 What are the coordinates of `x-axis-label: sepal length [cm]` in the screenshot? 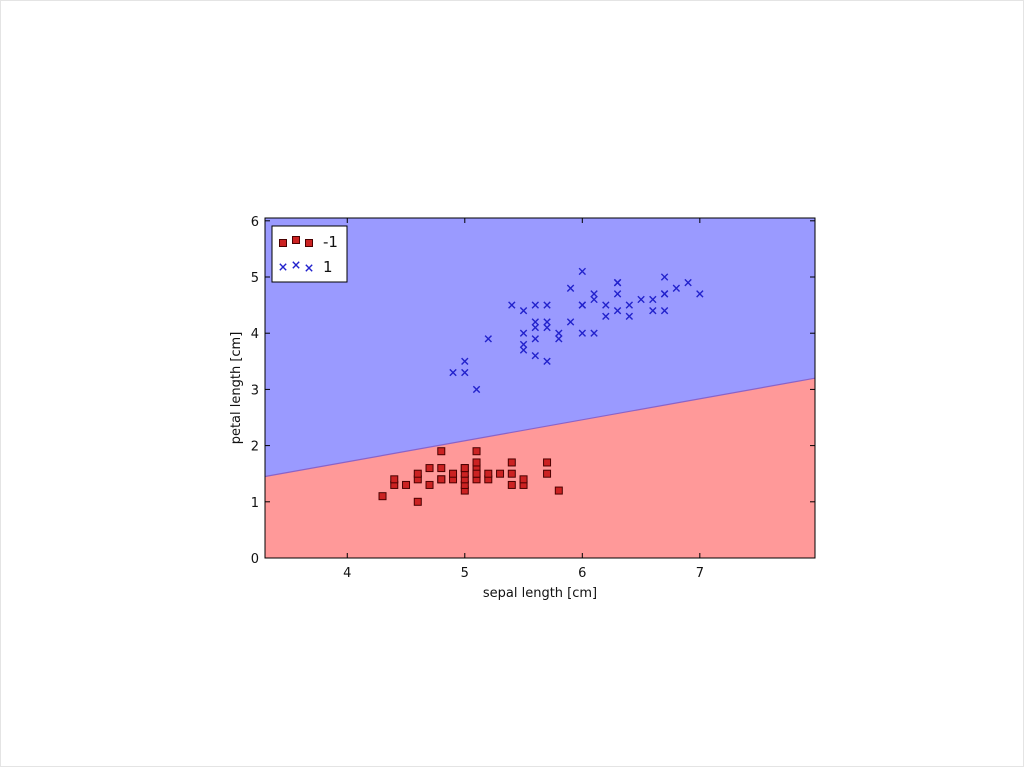 It's located at (540, 593).